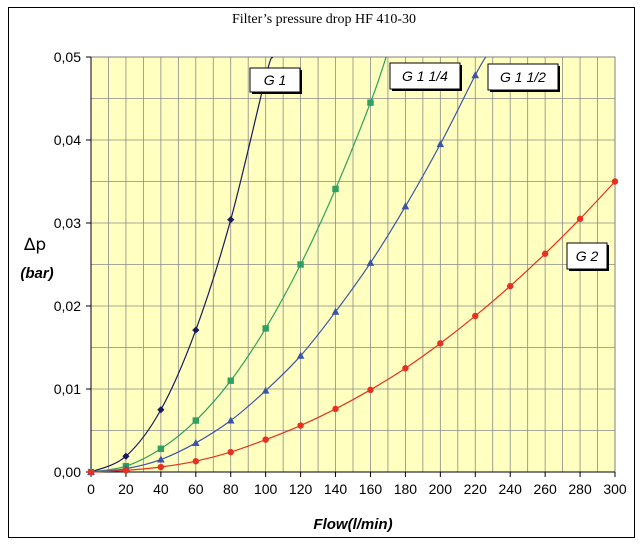  What do you see at coordinates (545, 489) in the screenshot?
I see `x-tick-label: 260` at bounding box center [545, 489].